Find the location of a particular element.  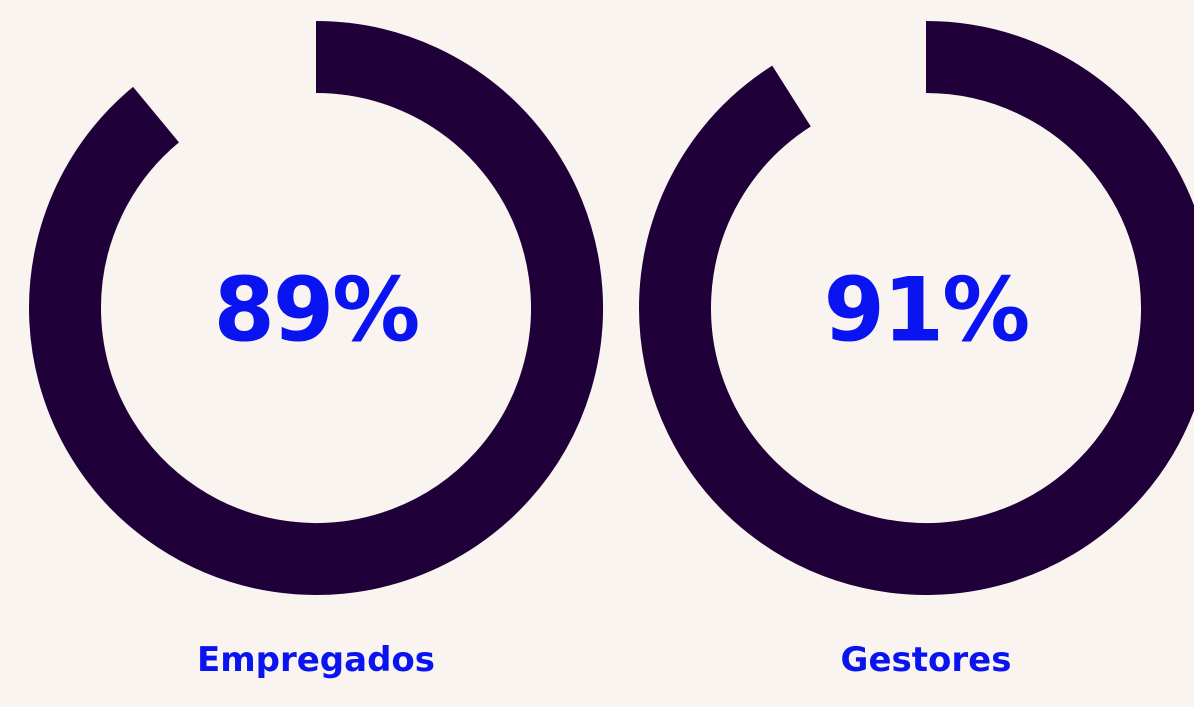

value-label: 89% is located at coordinates (316, 310).